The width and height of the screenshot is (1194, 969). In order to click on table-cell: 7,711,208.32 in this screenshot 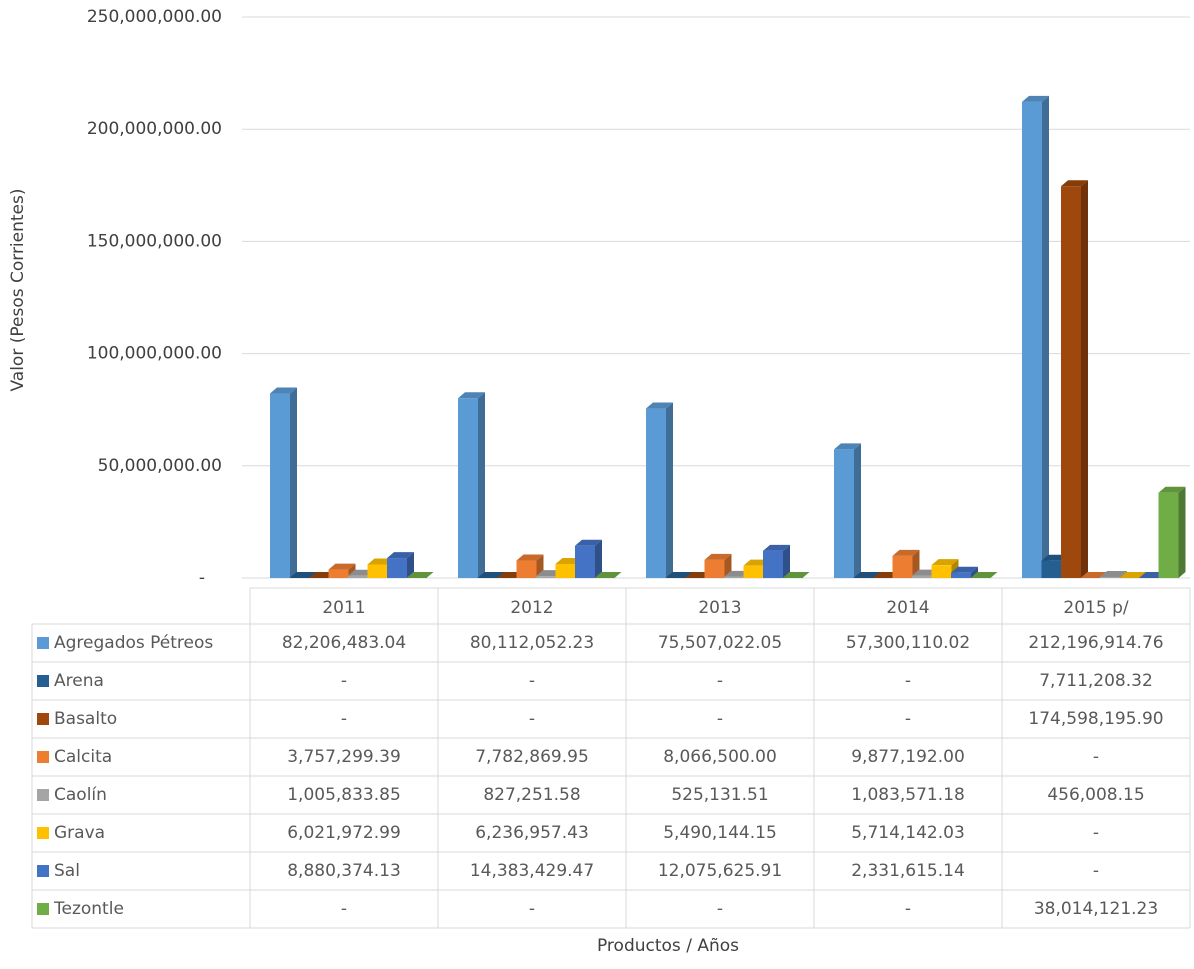, I will do `click(1096, 681)`.